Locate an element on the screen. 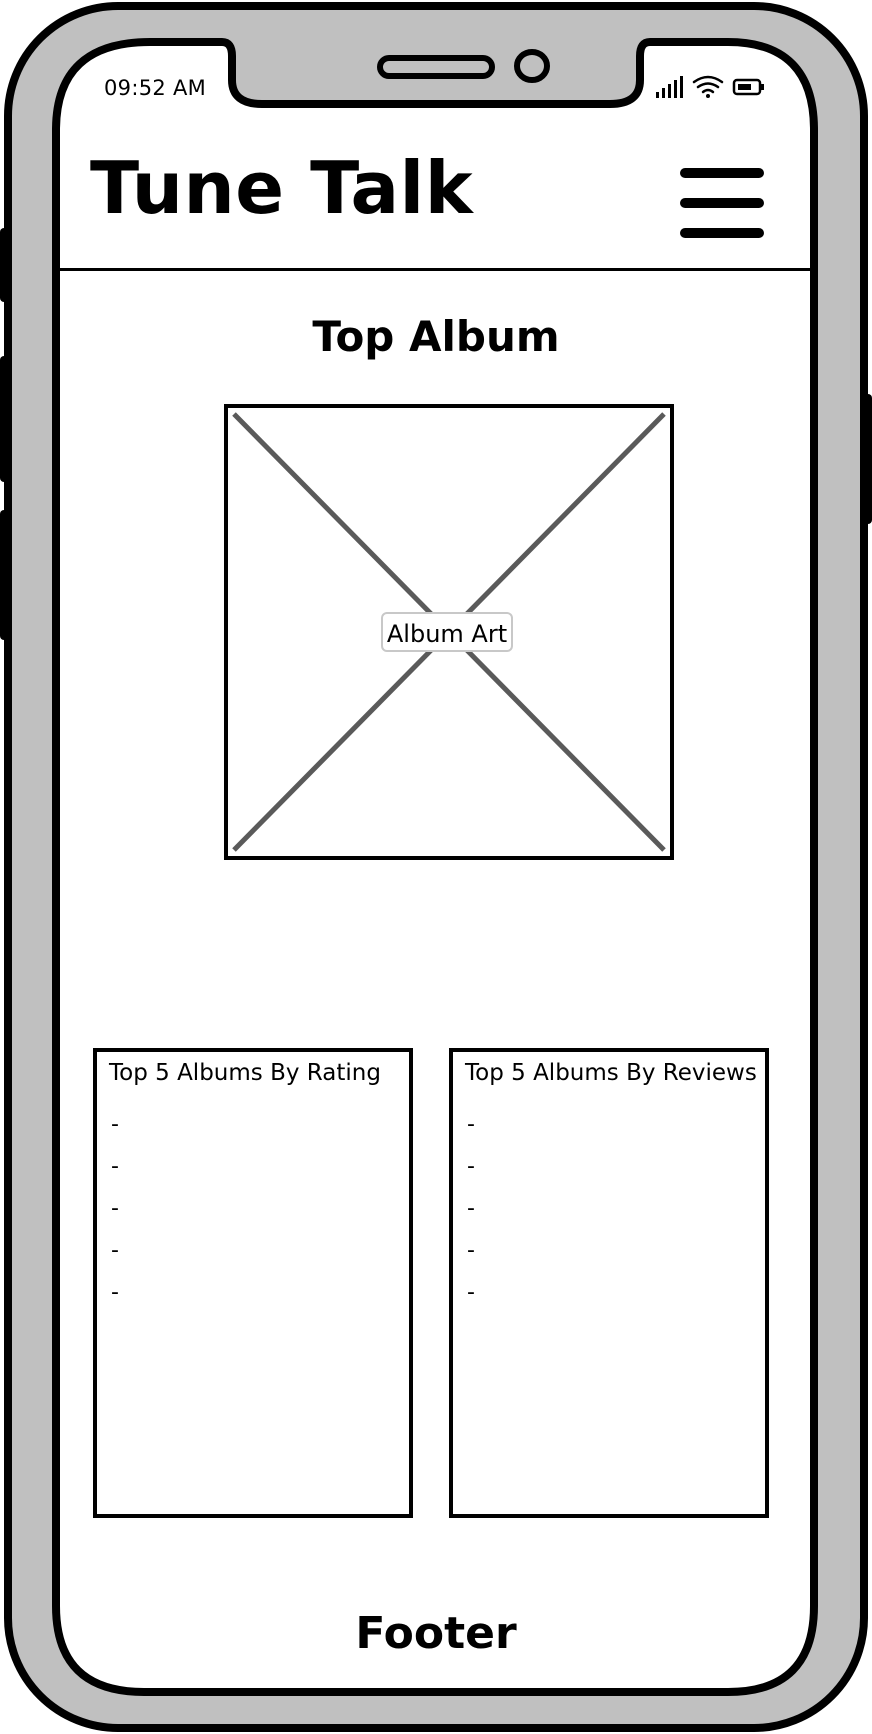  hamburger-menu-icon is located at coordinates (720, 204).